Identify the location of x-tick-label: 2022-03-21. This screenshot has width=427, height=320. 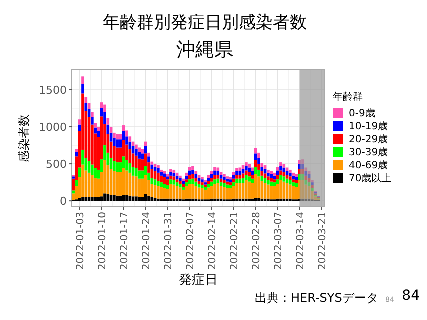
(322, 241).